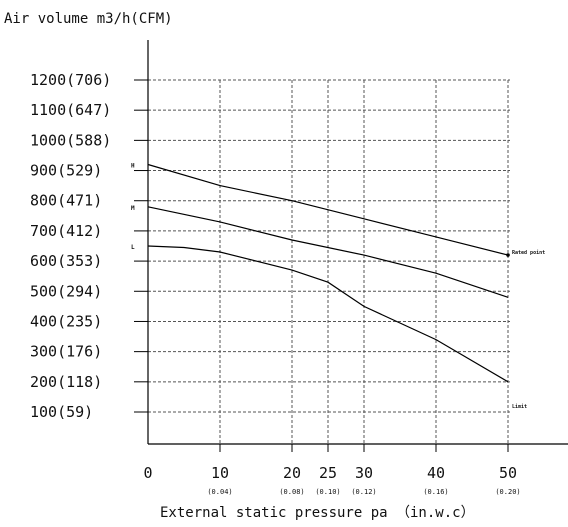 The height and width of the screenshot is (527, 568). I want to click on y-tick-label: 1000(588), so click(70, 140).